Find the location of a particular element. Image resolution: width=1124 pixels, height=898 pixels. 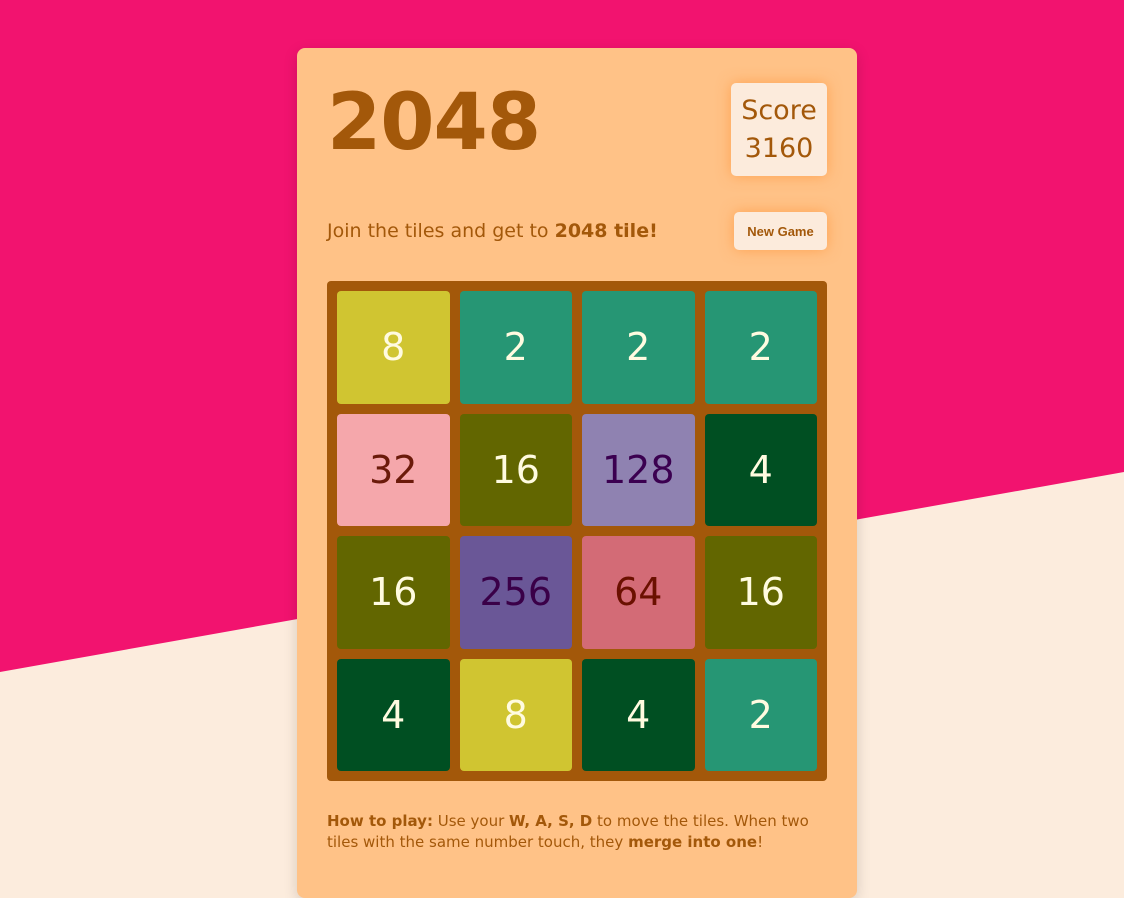

tile-128: 128 is located at coordinates (638, 469).